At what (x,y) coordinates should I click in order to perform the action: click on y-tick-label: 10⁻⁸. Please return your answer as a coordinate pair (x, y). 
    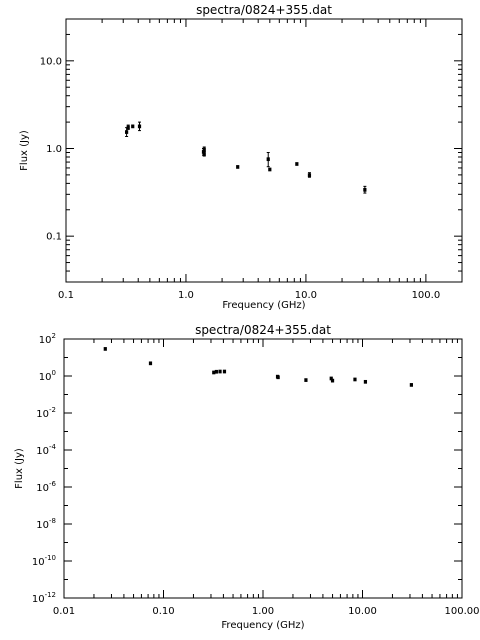
    Looking at the image, I should click on (46, 524).